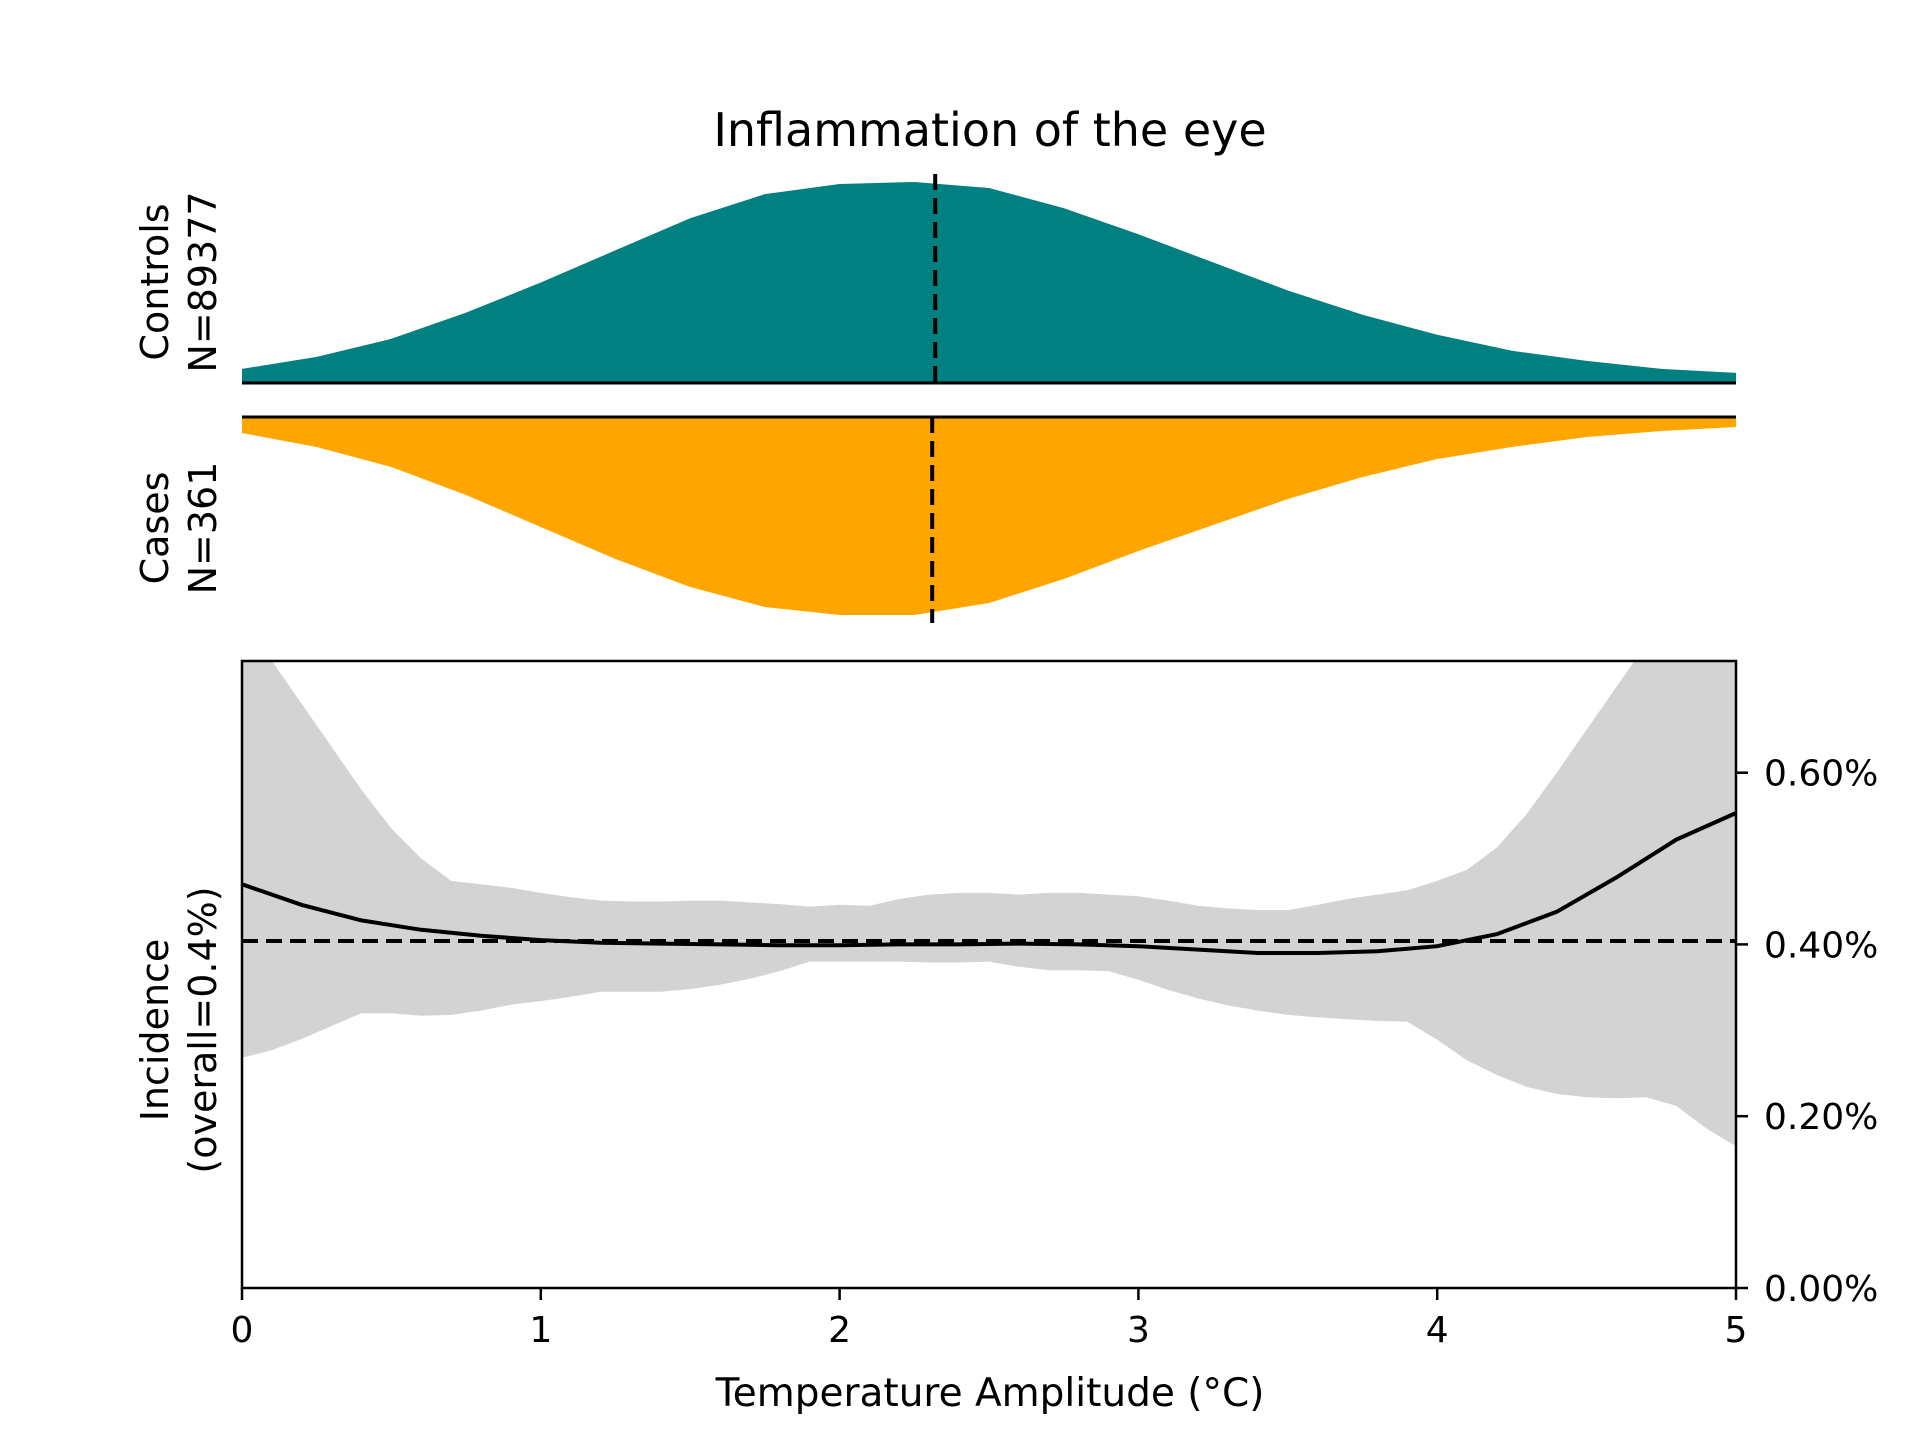  Describe the element at coordinates (1437, 1330) in the screenshot. I see `x-tick-label: 4` at that location.